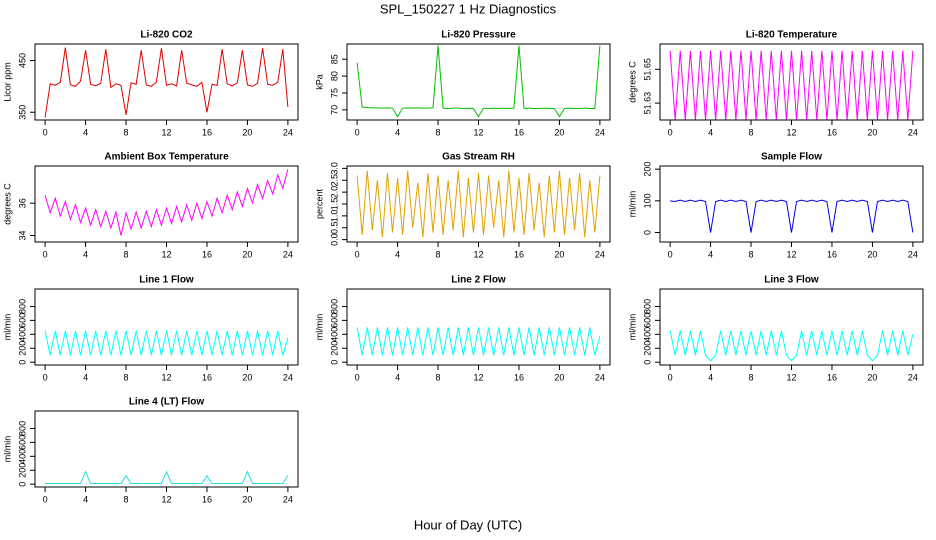  Describe the element at coordinates (7, 204) in the screenshot. I see `y-axis-label: degrees C` at that location.